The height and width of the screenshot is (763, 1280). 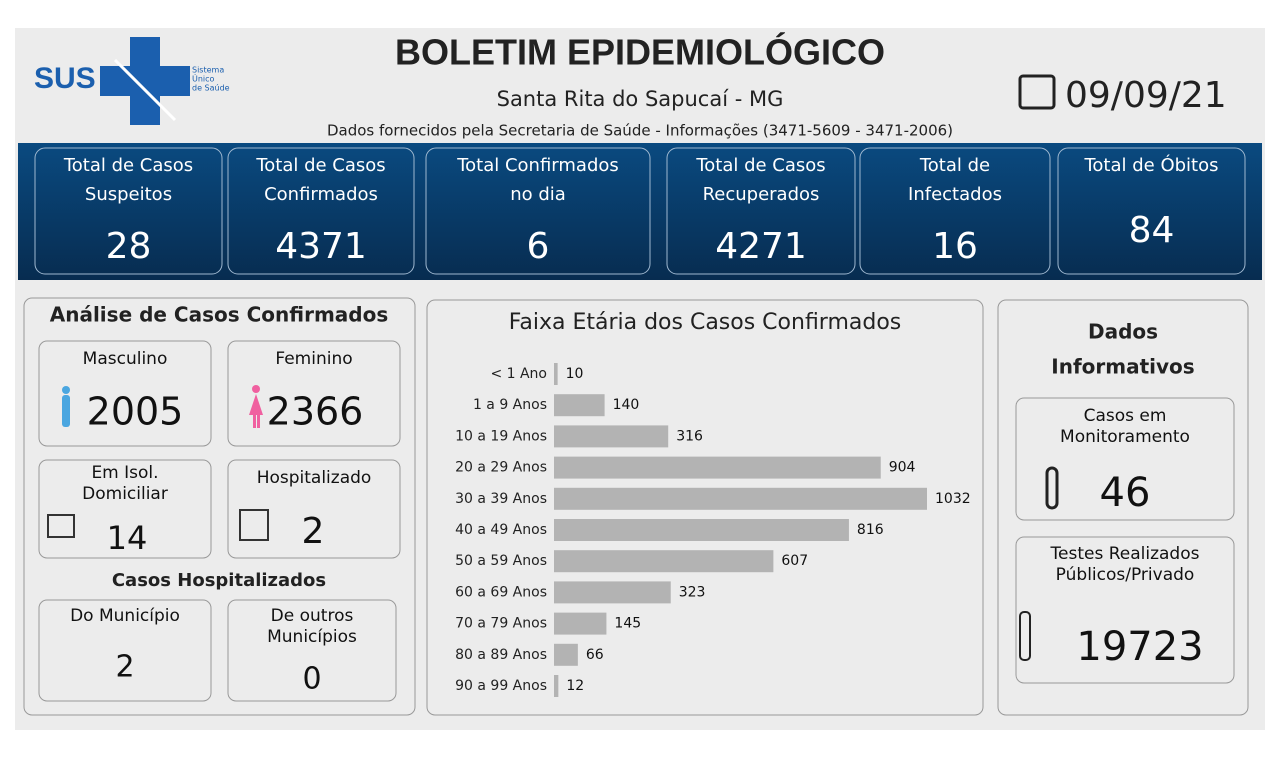 What do you see at coordinates (125, 494) in the screenshot?
I see `isolation-box-label: Domiciliar` at bounding box center [125, 494].